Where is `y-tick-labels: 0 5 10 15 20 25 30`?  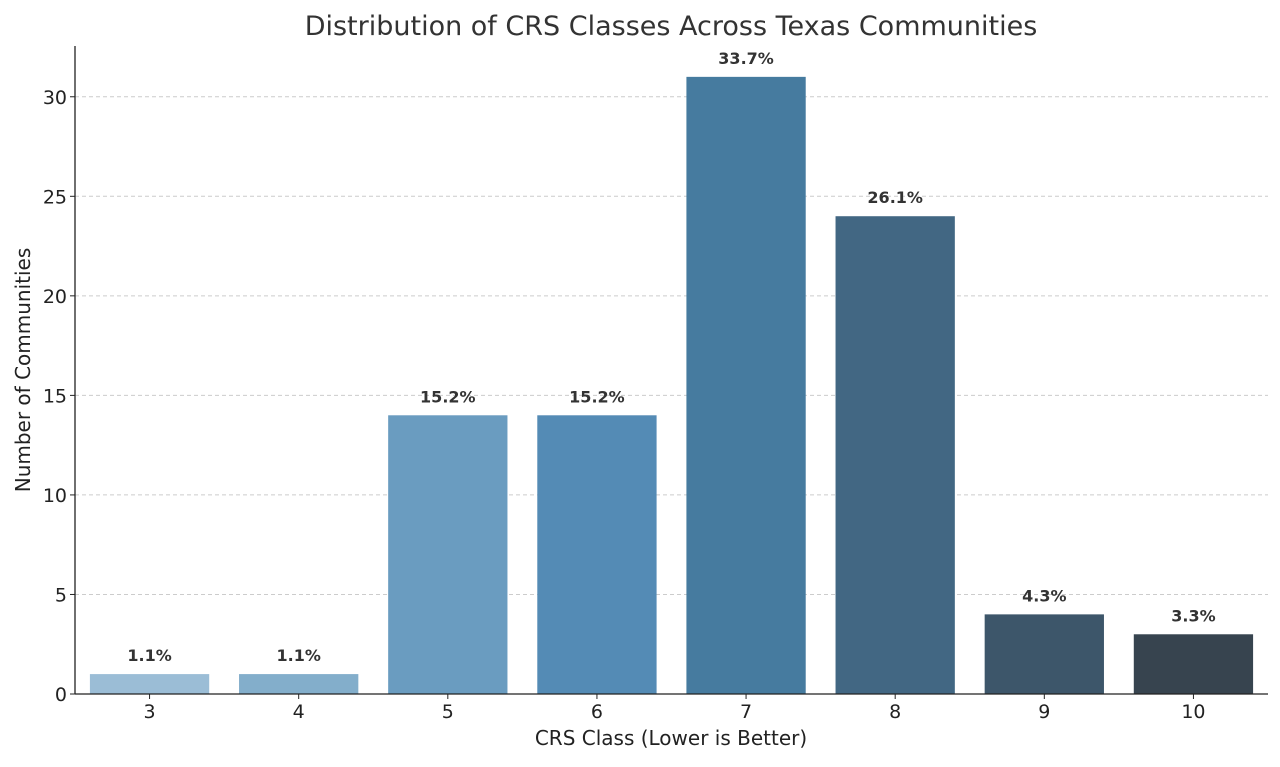
y-tick-labels: 0 5 10 15 20 25 30 is located at coordinates (59, 396).